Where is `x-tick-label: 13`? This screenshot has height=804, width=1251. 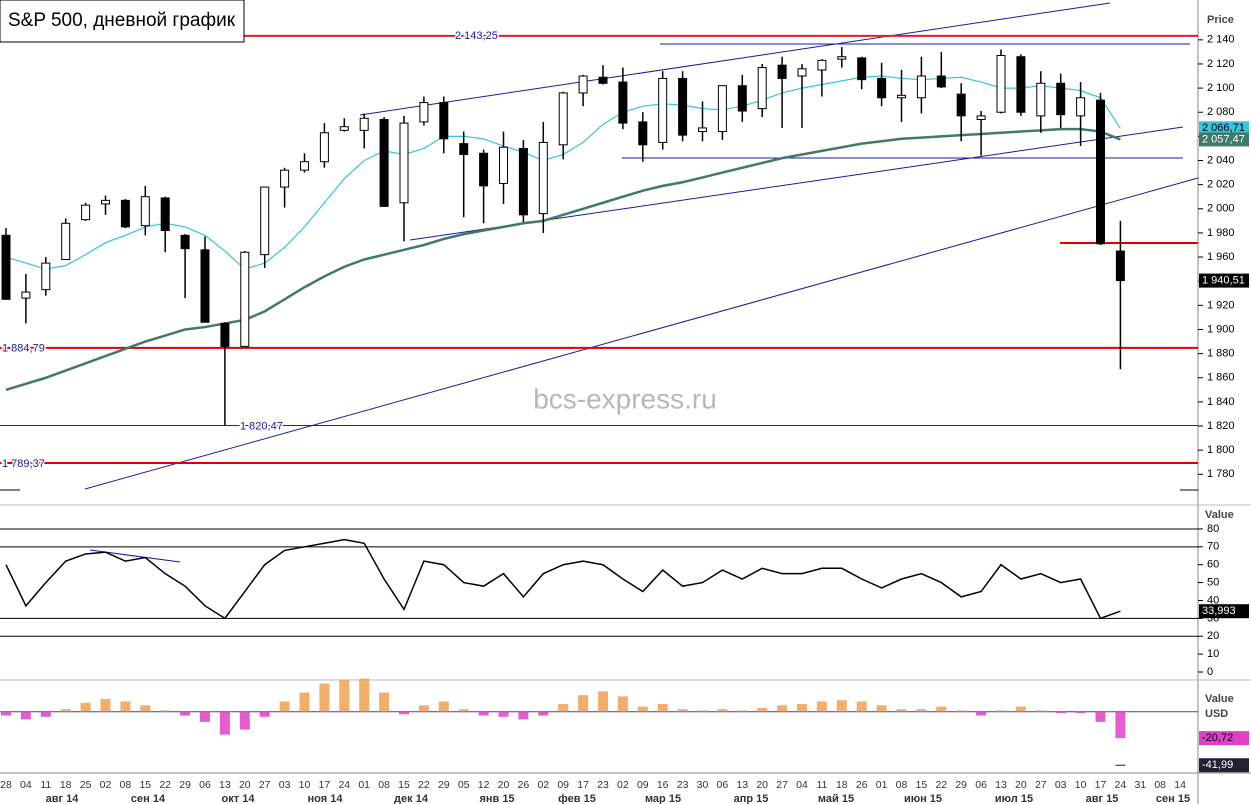
x-tick-label: 13 is located at coordinates (1001, 785).